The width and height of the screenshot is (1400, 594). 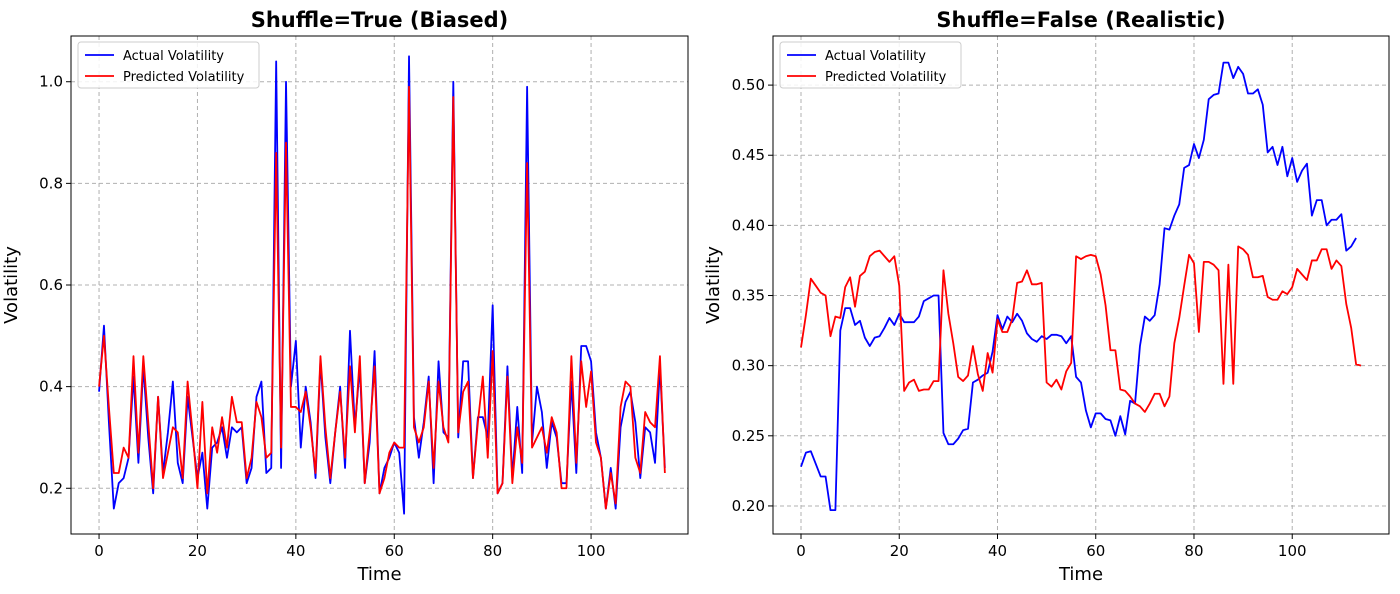 What do you see at coordinates (51, 488) in the screenshot?
I see `y-tick-label: 0.2` at bounding box center [51, 488].